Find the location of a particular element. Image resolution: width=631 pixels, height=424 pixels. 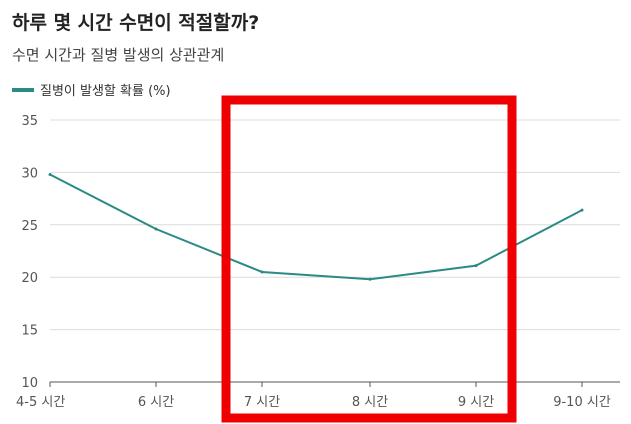

x-tick-label: 7 시간 is located at coordinates (262, 402).